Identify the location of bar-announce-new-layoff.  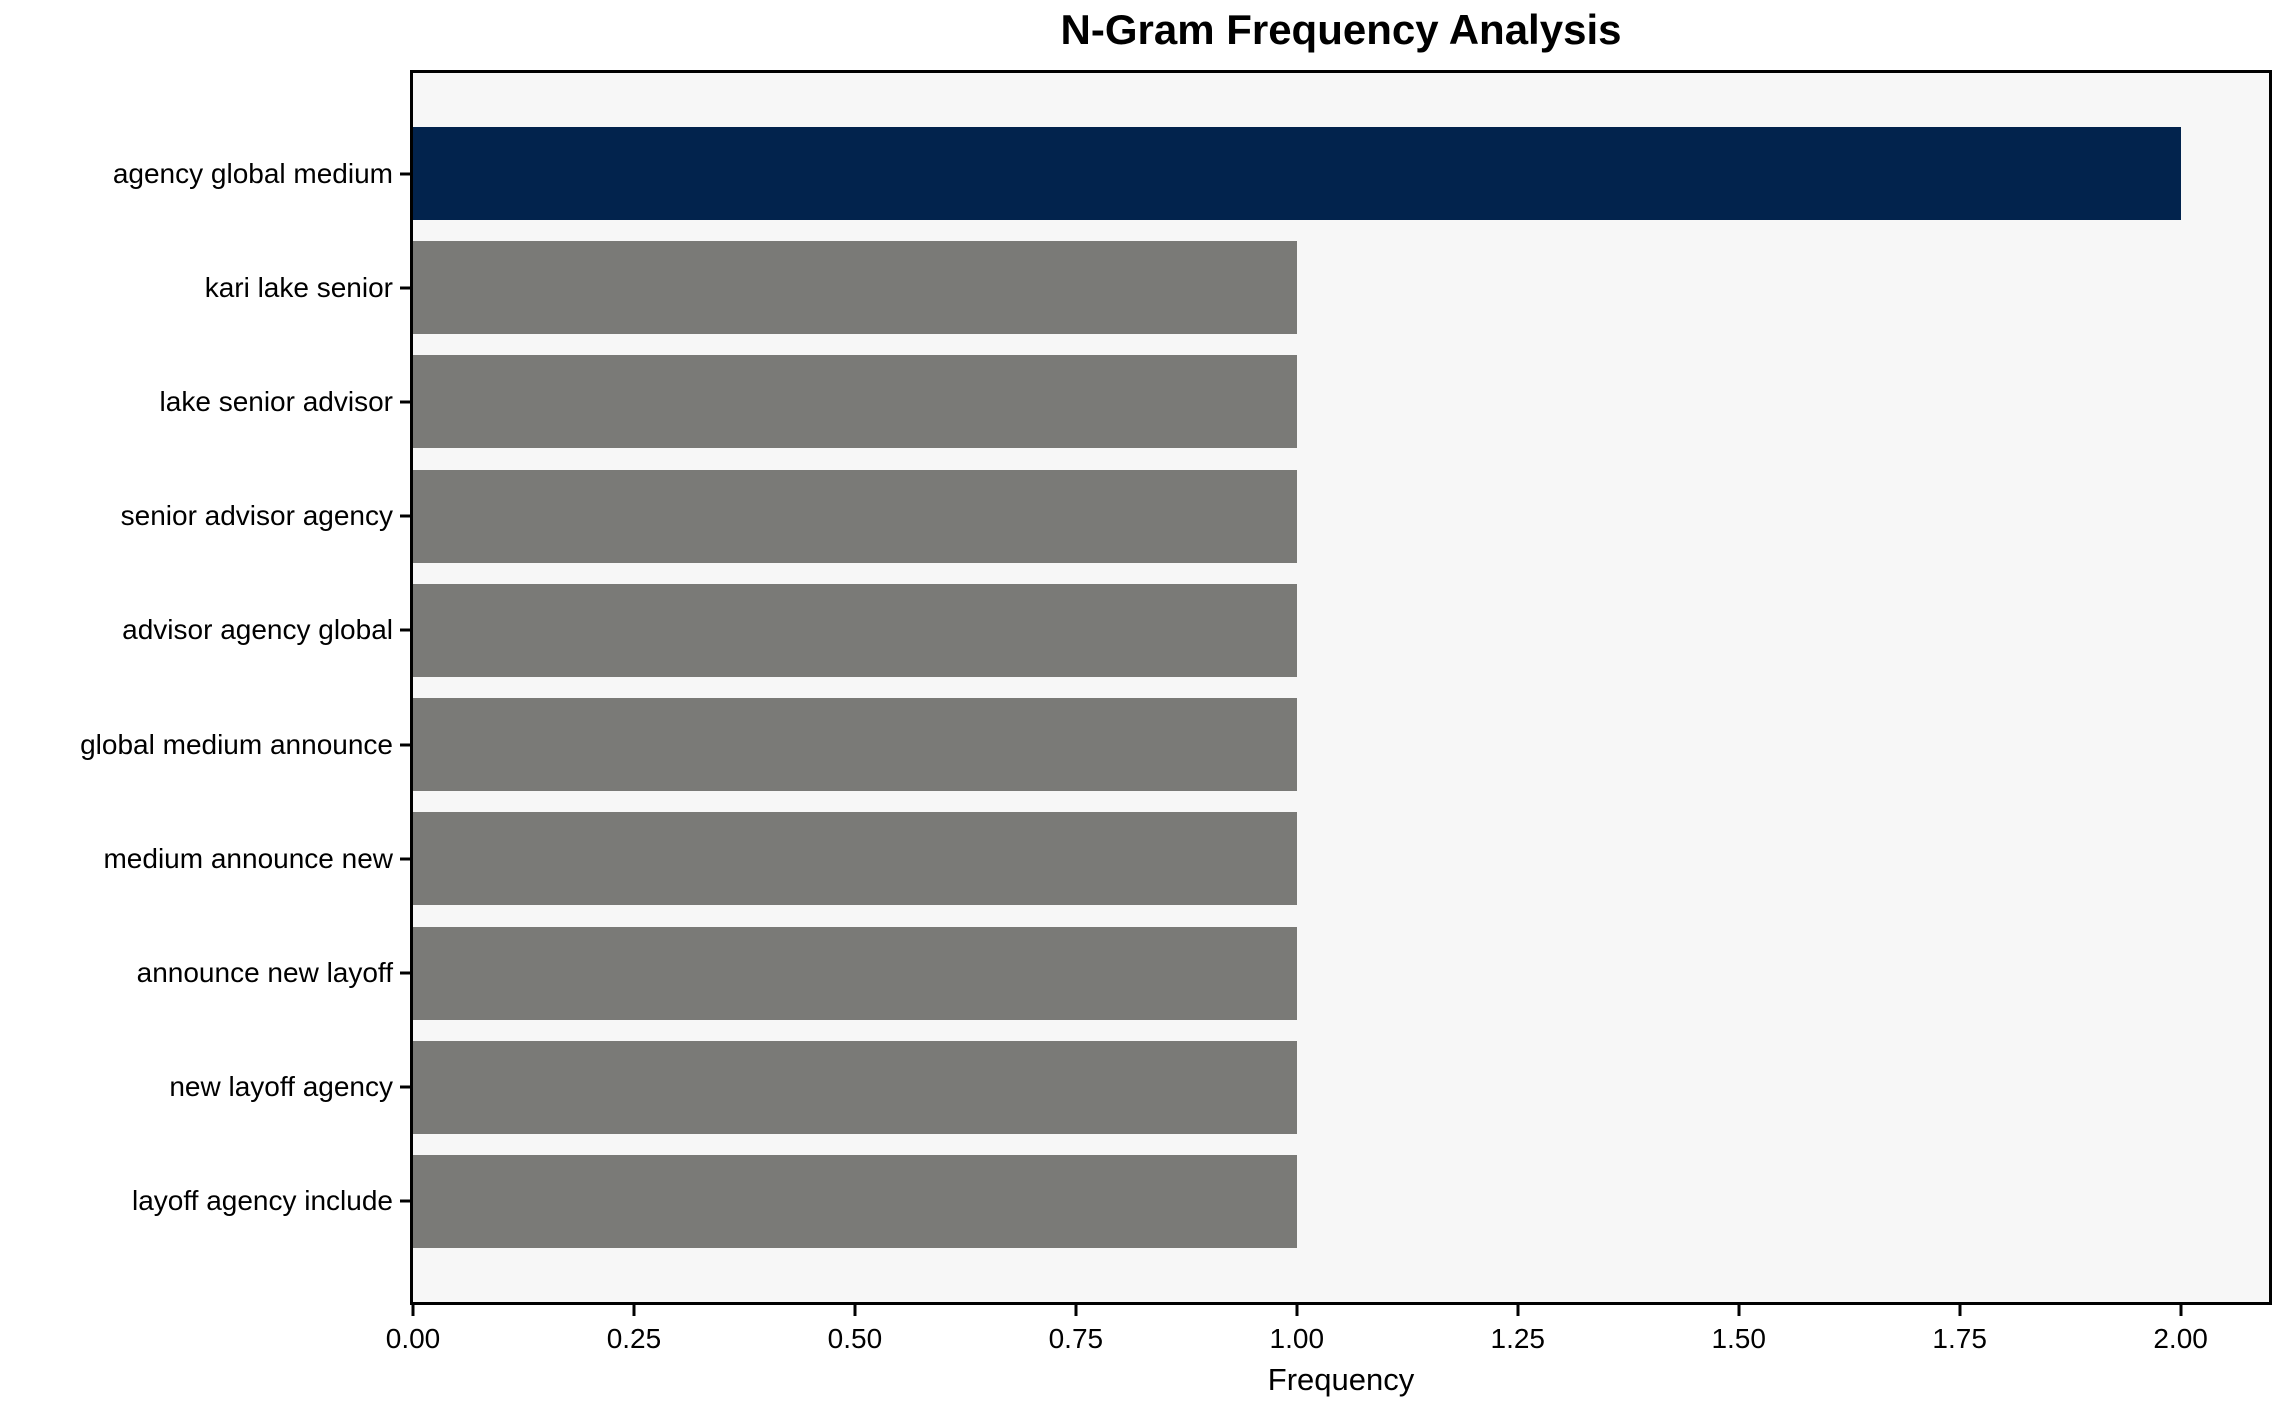
(855, 973).